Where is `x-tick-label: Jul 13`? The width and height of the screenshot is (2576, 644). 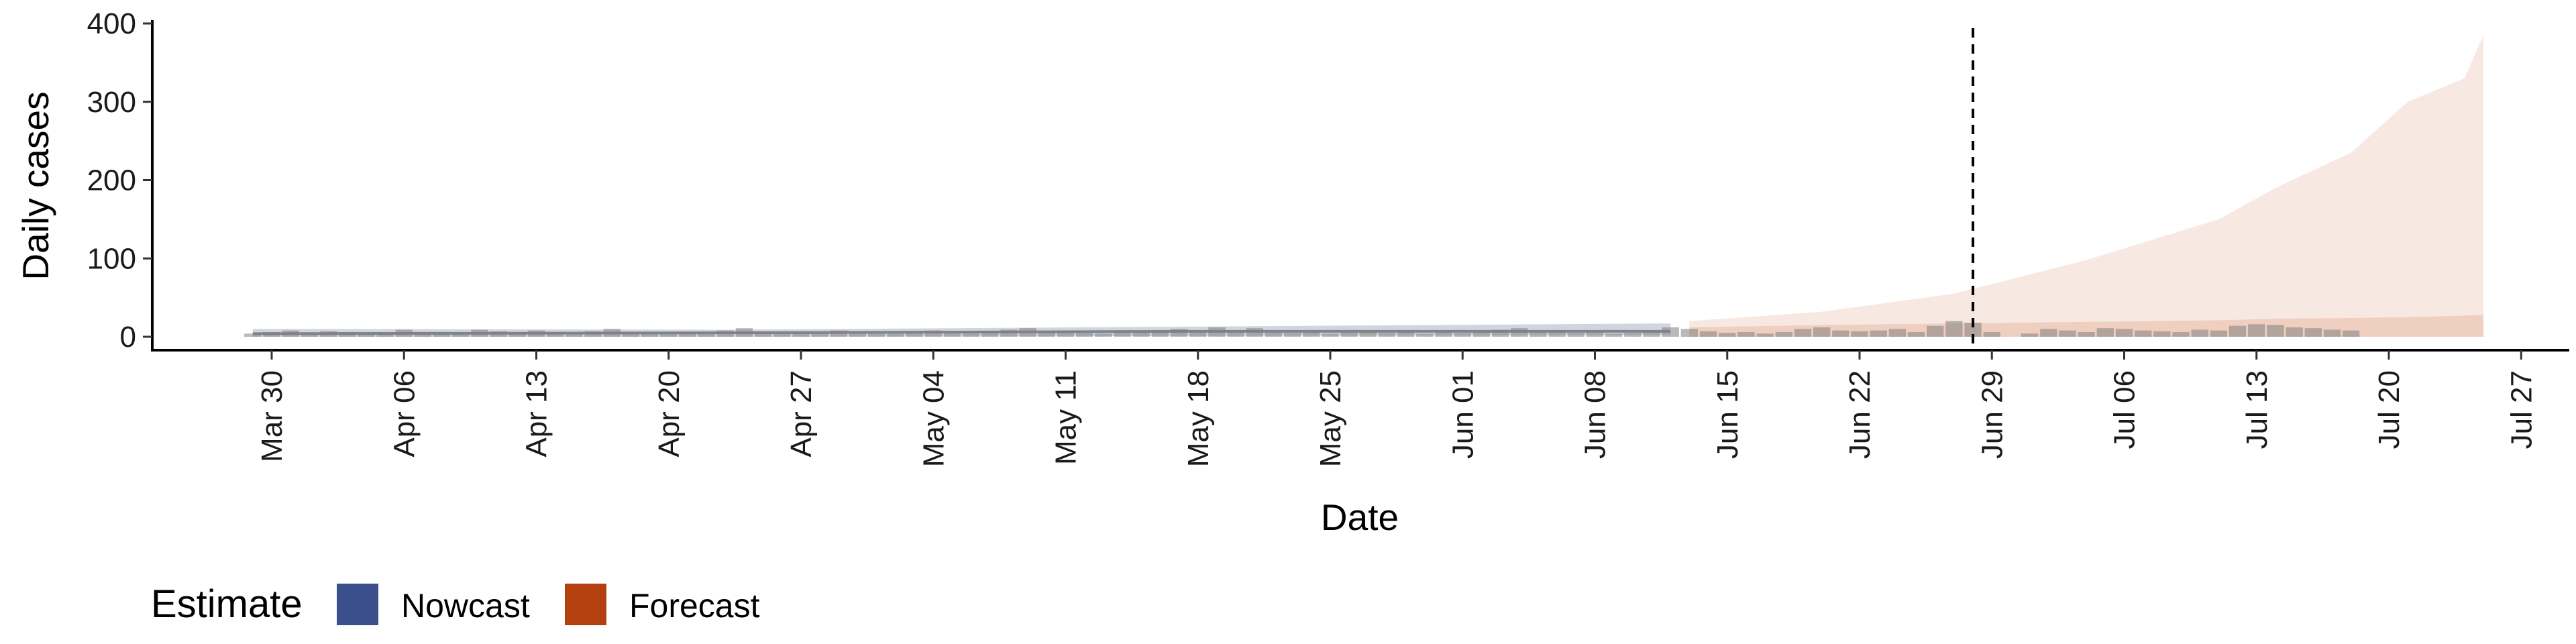 x-tick-label: Jul 13 is located at coordinates (2257, 409).